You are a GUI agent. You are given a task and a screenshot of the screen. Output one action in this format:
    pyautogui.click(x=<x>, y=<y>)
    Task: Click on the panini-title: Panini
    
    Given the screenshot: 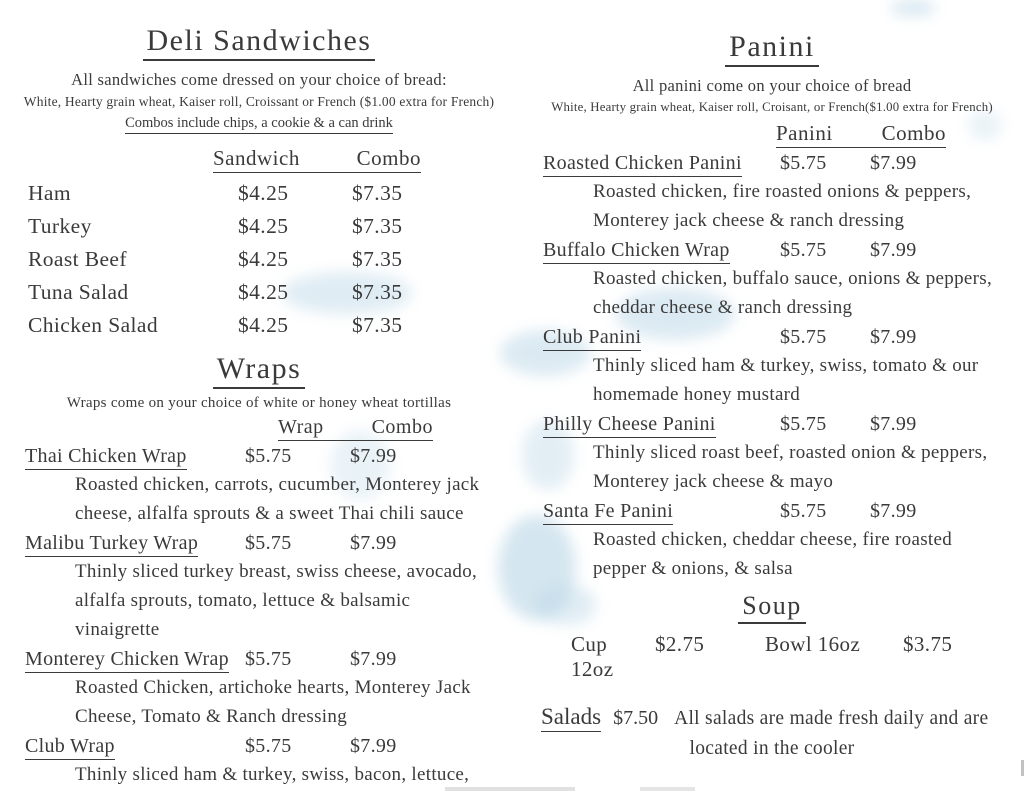 What is the action you would take?
    pyautogui.click(x=772, y=48)
    